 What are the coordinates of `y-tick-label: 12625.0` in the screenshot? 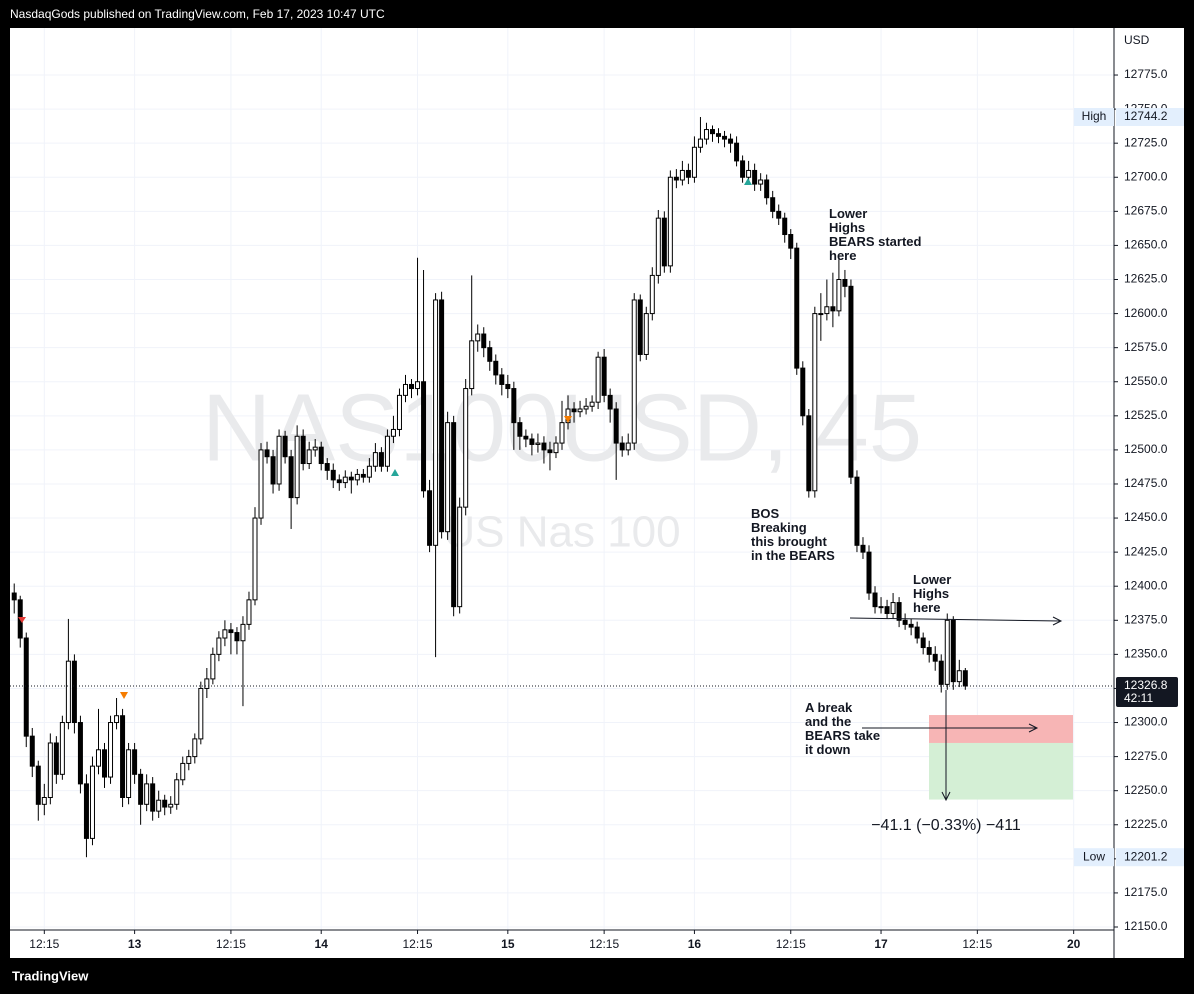 It's located at (1146, 279).